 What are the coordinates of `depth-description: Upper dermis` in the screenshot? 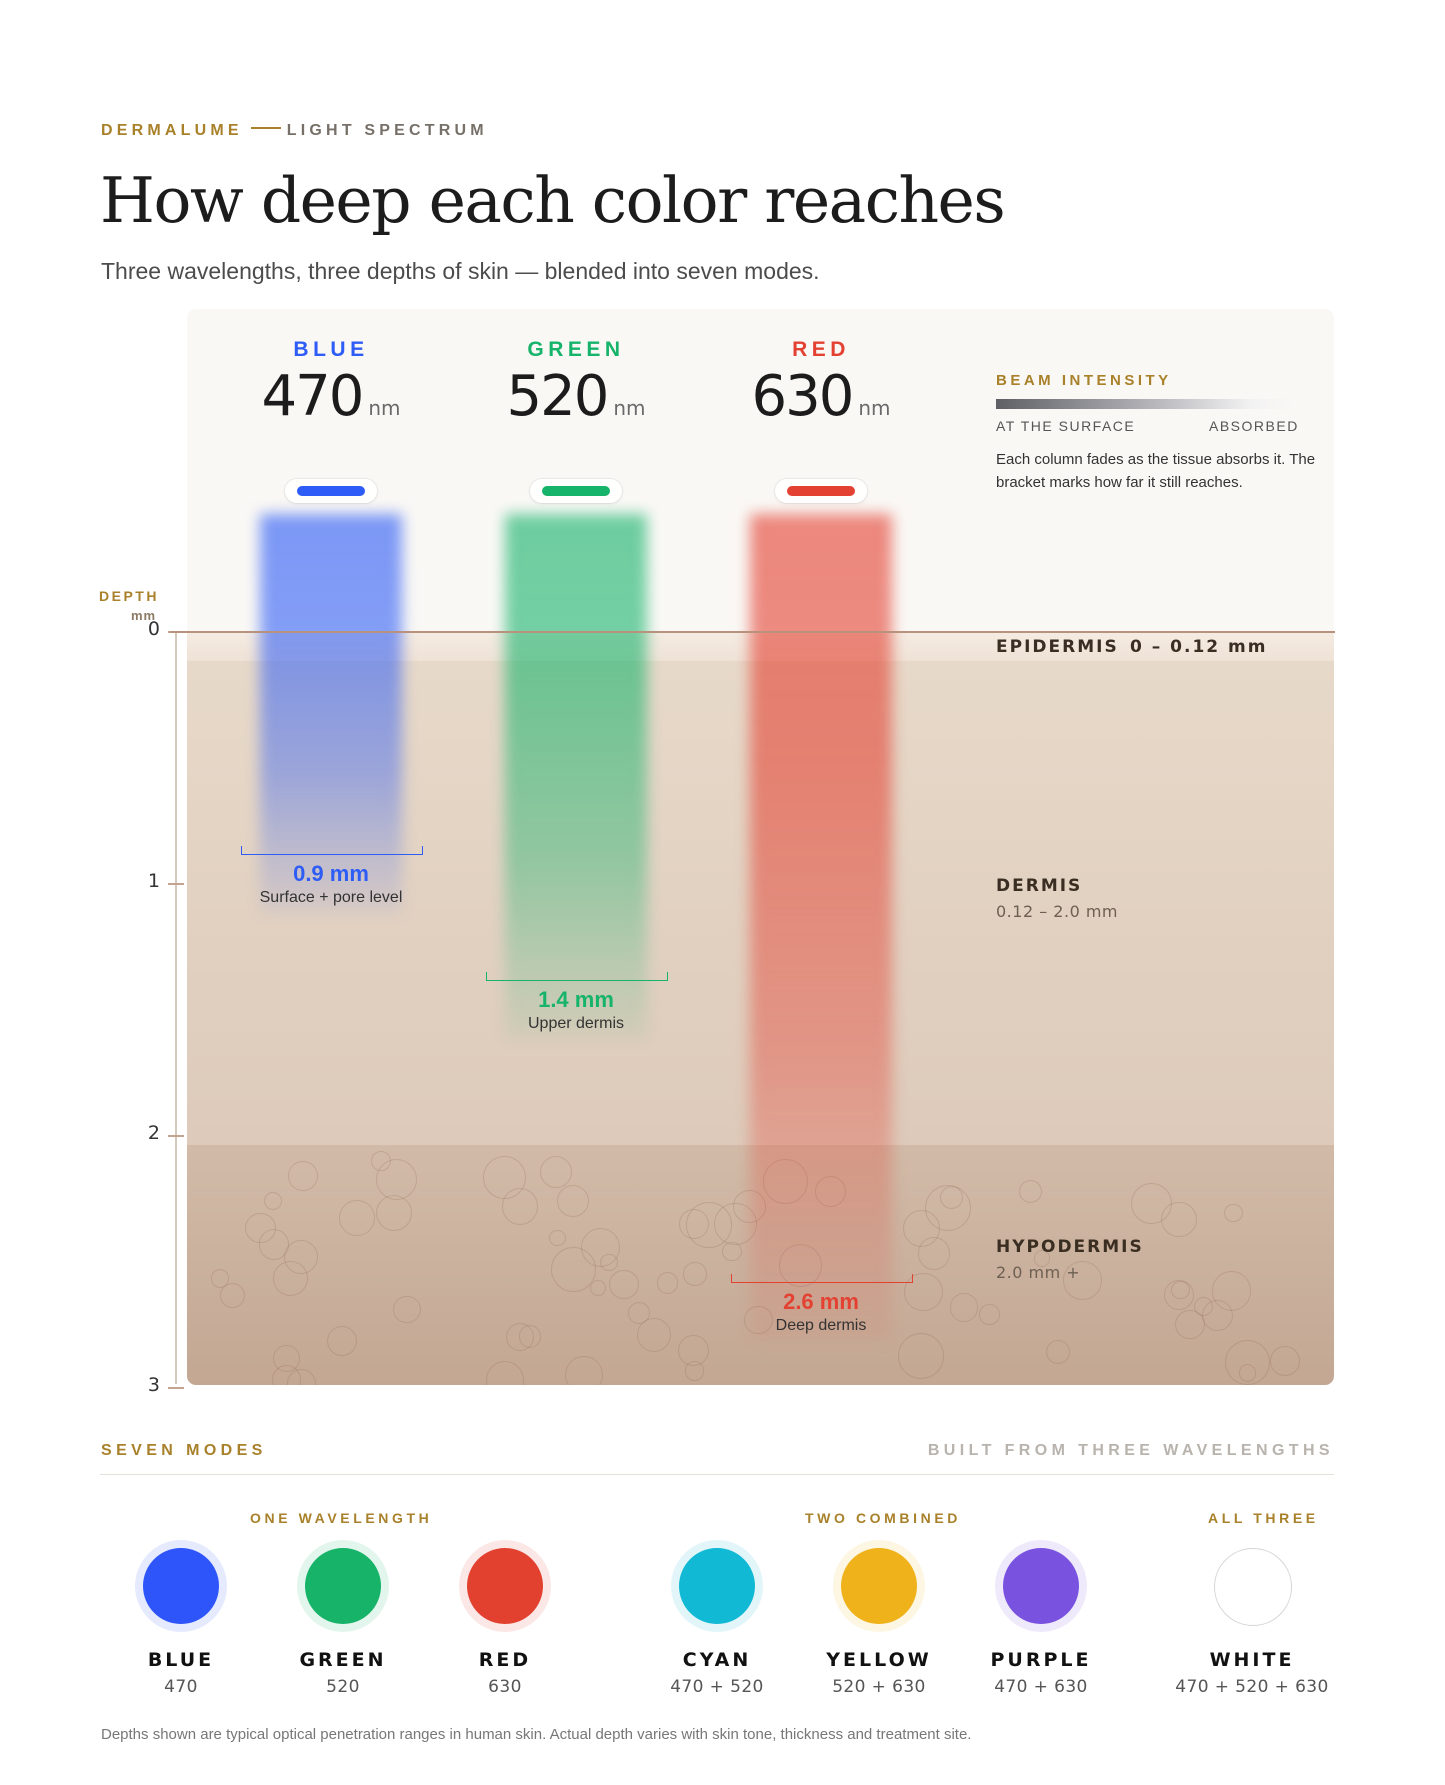 It's located at (576, 1023).